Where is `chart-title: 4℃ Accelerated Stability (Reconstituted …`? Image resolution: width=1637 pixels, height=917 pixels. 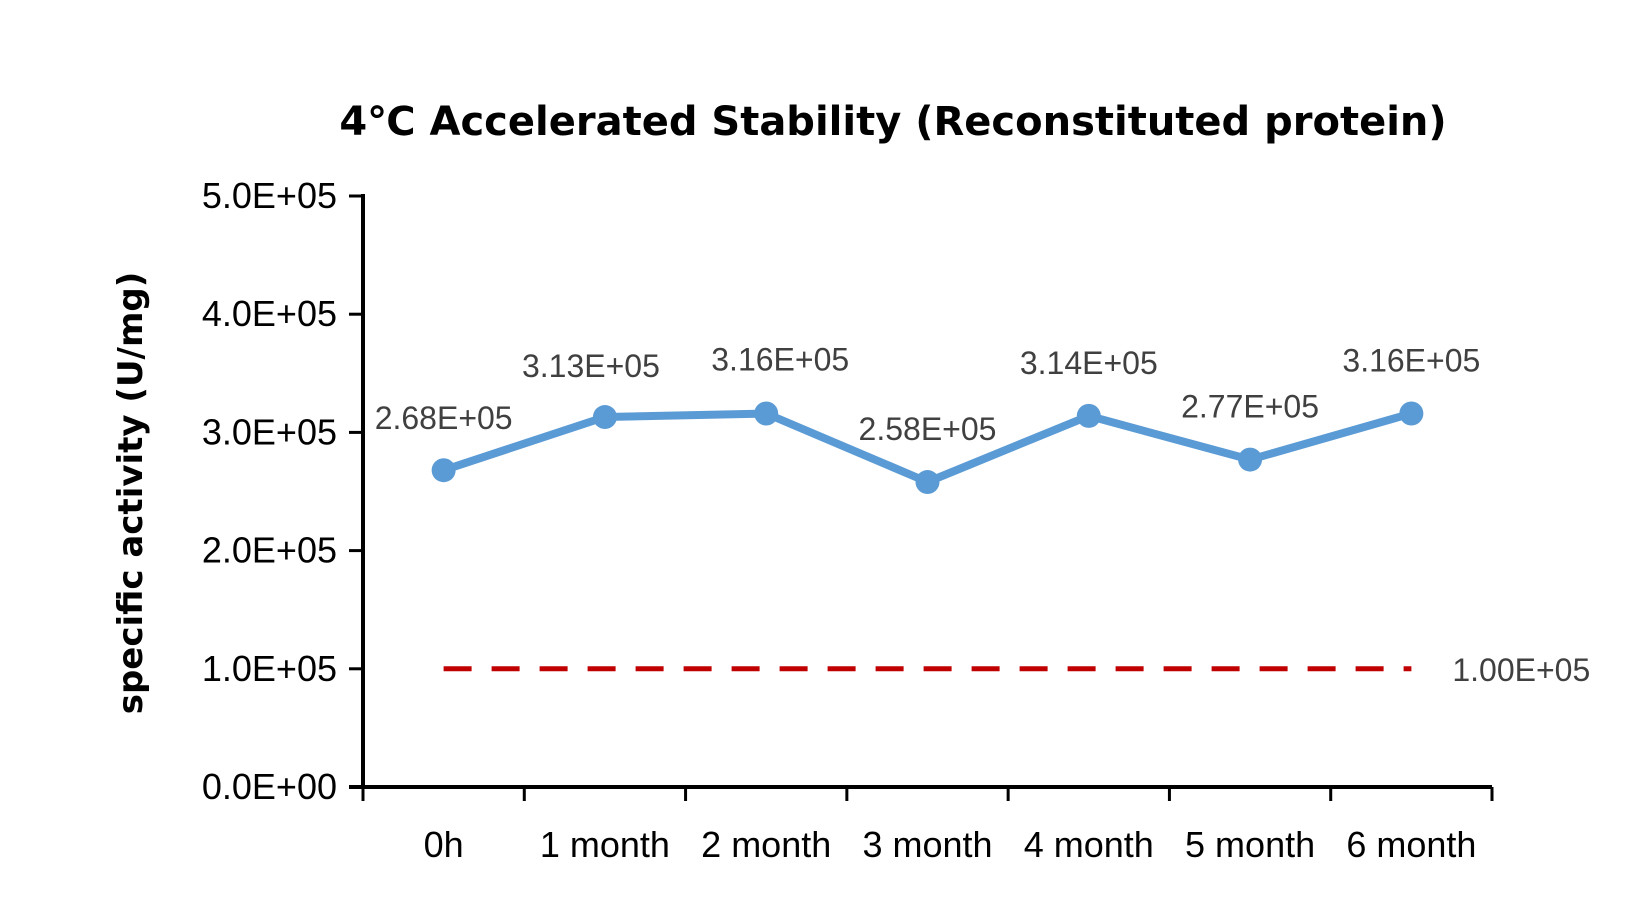 chart-title: 4℃ Accelerated Stability (Reconstituted … is located at coordinates (892, 122).